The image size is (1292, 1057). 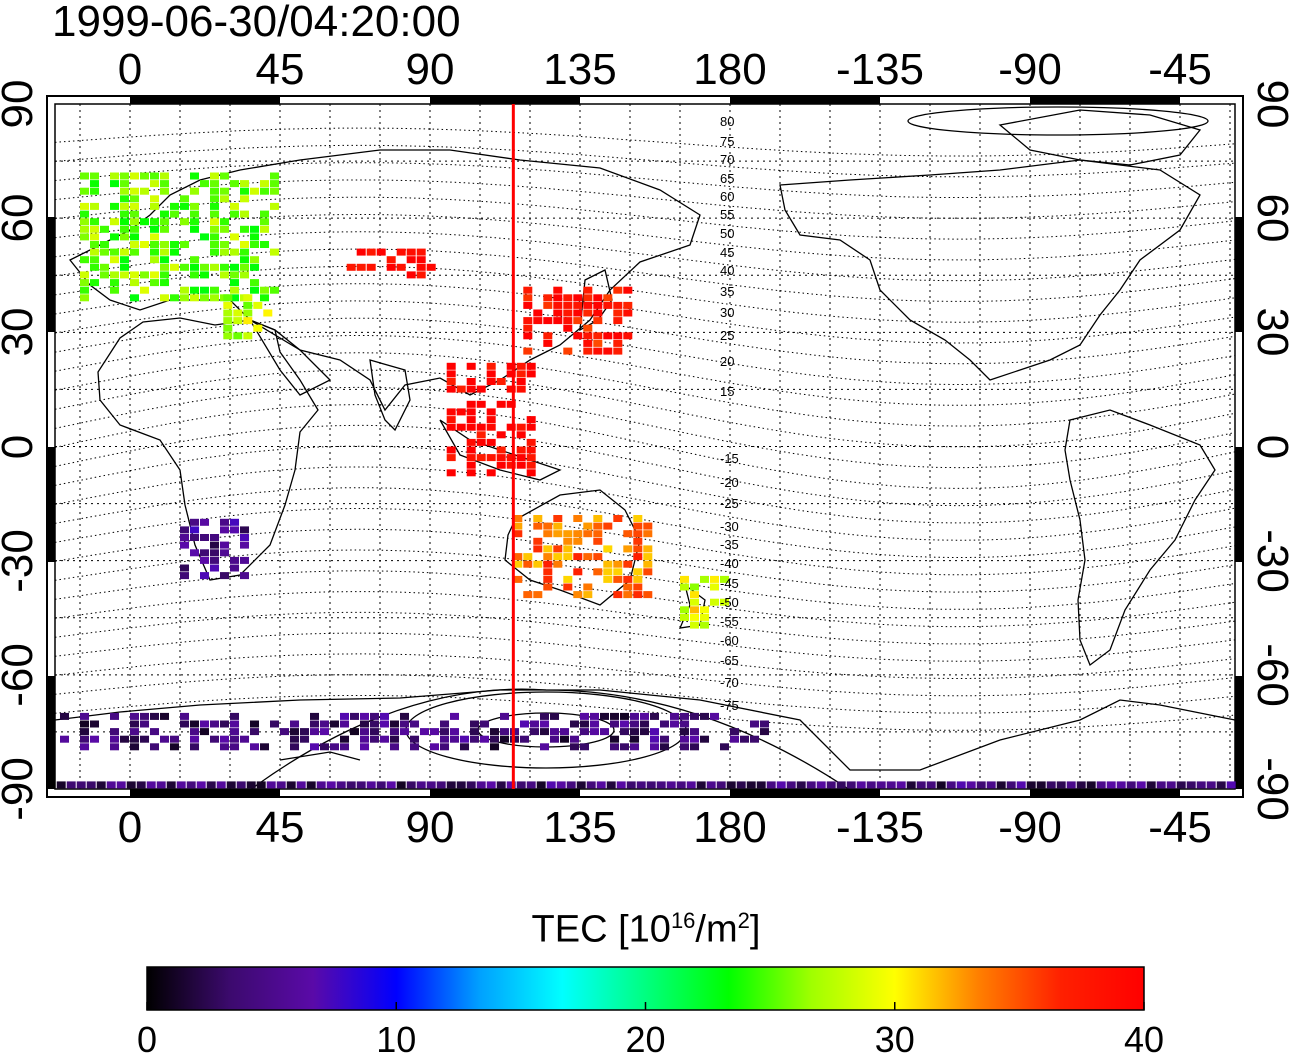 I want to click on contour-label: 45, so click(x=727, y=252).